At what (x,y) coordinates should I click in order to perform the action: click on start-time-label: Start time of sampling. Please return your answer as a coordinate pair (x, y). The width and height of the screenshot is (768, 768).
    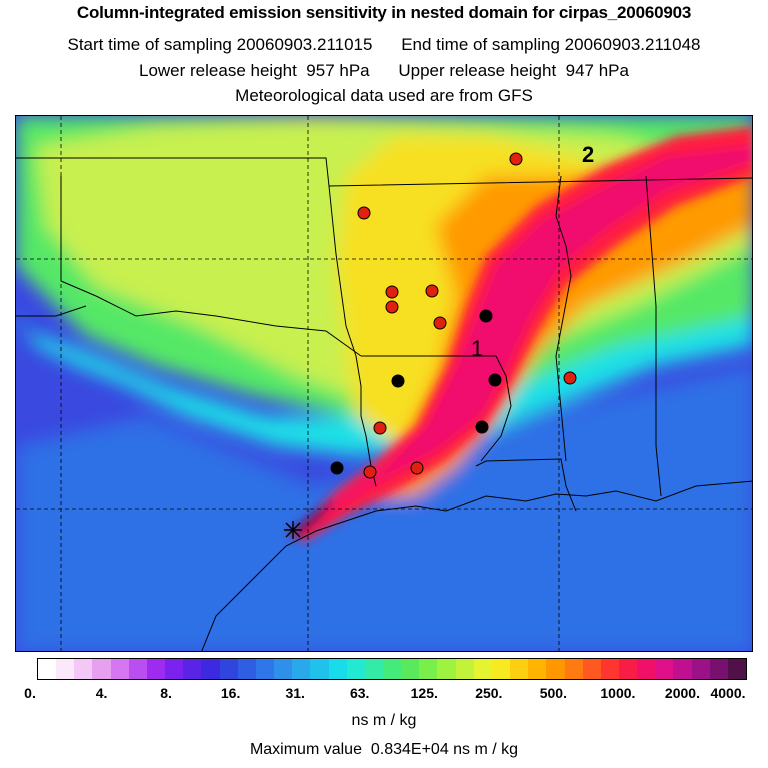
    Looking at the image, I should click on (149, 44).